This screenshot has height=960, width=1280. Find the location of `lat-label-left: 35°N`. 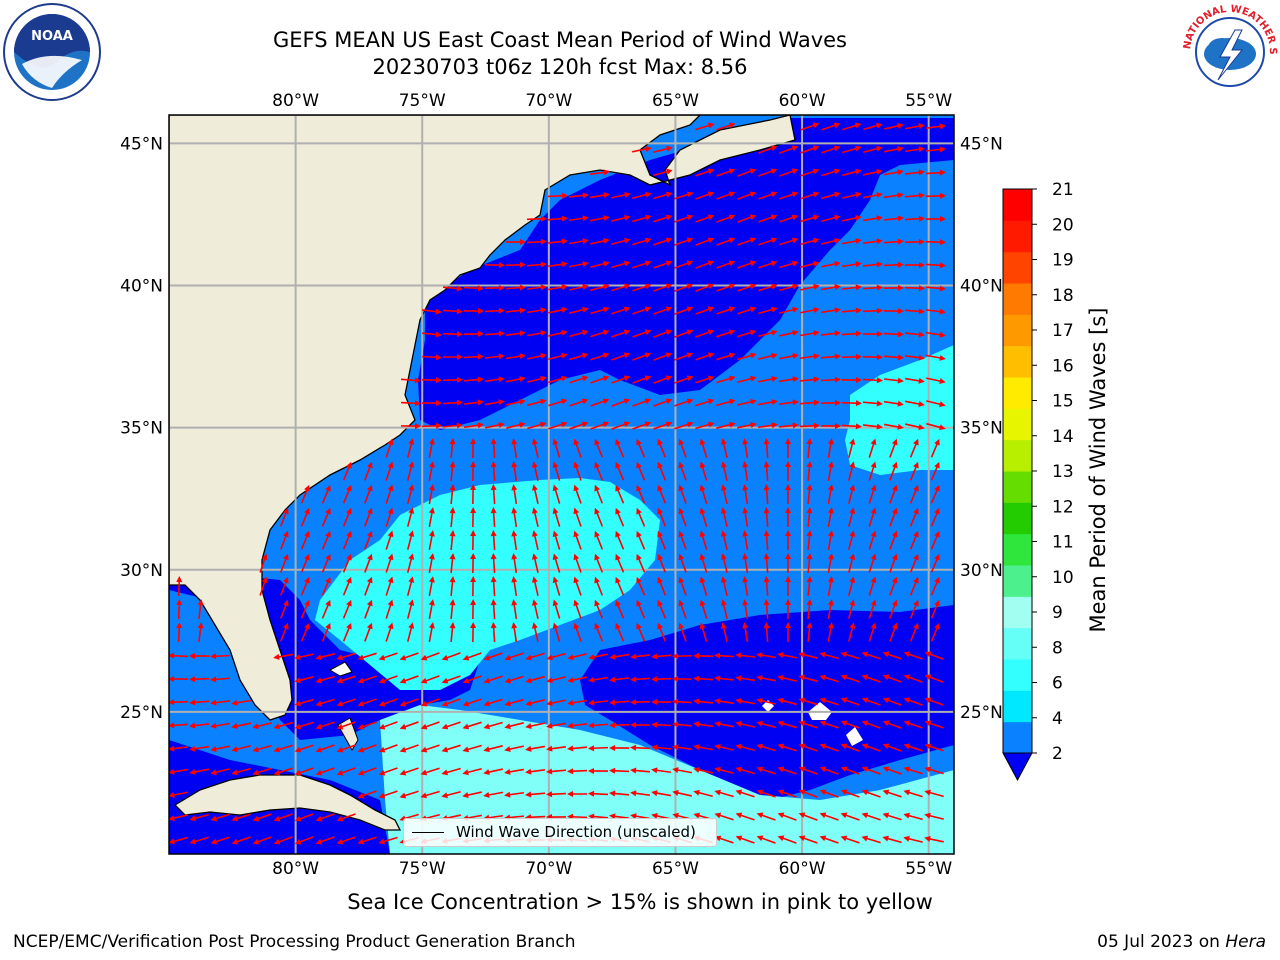

lat-label-left: 35°N is located at coordinates (141, 429).